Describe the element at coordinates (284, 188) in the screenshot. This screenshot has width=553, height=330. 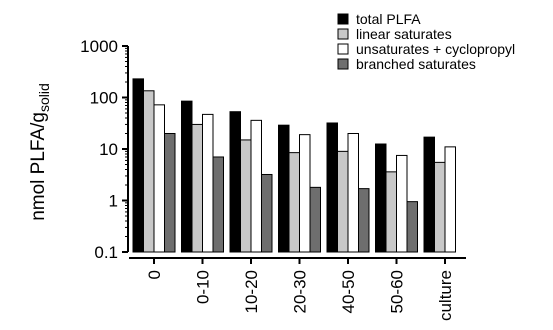
I see `bar-20-30-total-plfa` at that location.